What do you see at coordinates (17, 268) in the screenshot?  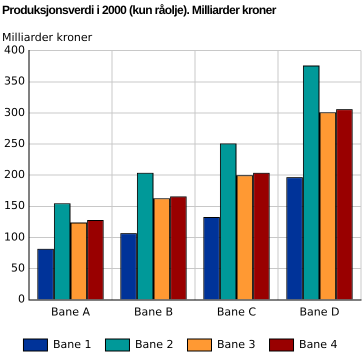 I see `y-tick-label: 50` at bounding box center [17, 268].